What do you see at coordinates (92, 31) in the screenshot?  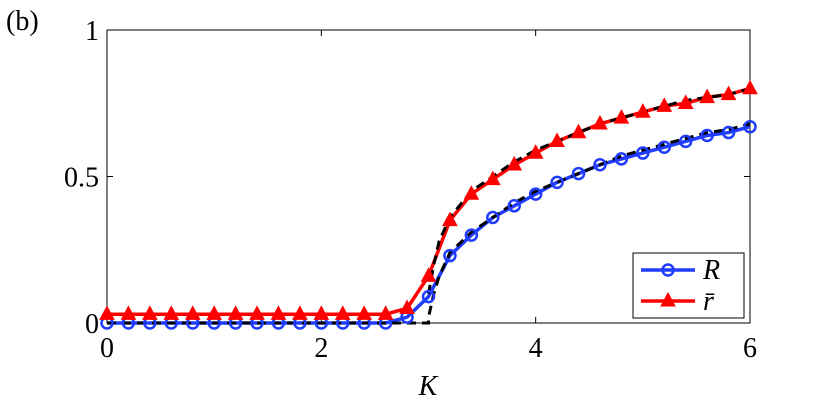 I see `y-tick-label: 1` at bounding box center [92, 31].